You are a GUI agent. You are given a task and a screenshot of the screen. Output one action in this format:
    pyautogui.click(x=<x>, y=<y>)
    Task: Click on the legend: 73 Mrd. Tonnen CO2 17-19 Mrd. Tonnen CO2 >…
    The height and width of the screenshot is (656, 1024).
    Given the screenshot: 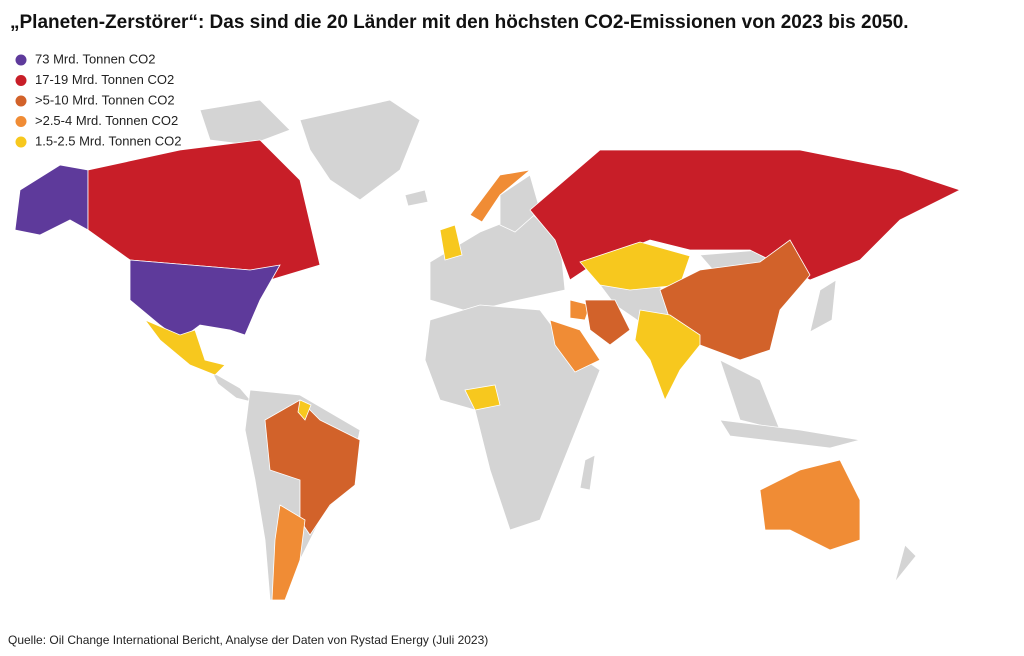 What is the action you would take?
    pyautogui.click(x=98, y=99)
    